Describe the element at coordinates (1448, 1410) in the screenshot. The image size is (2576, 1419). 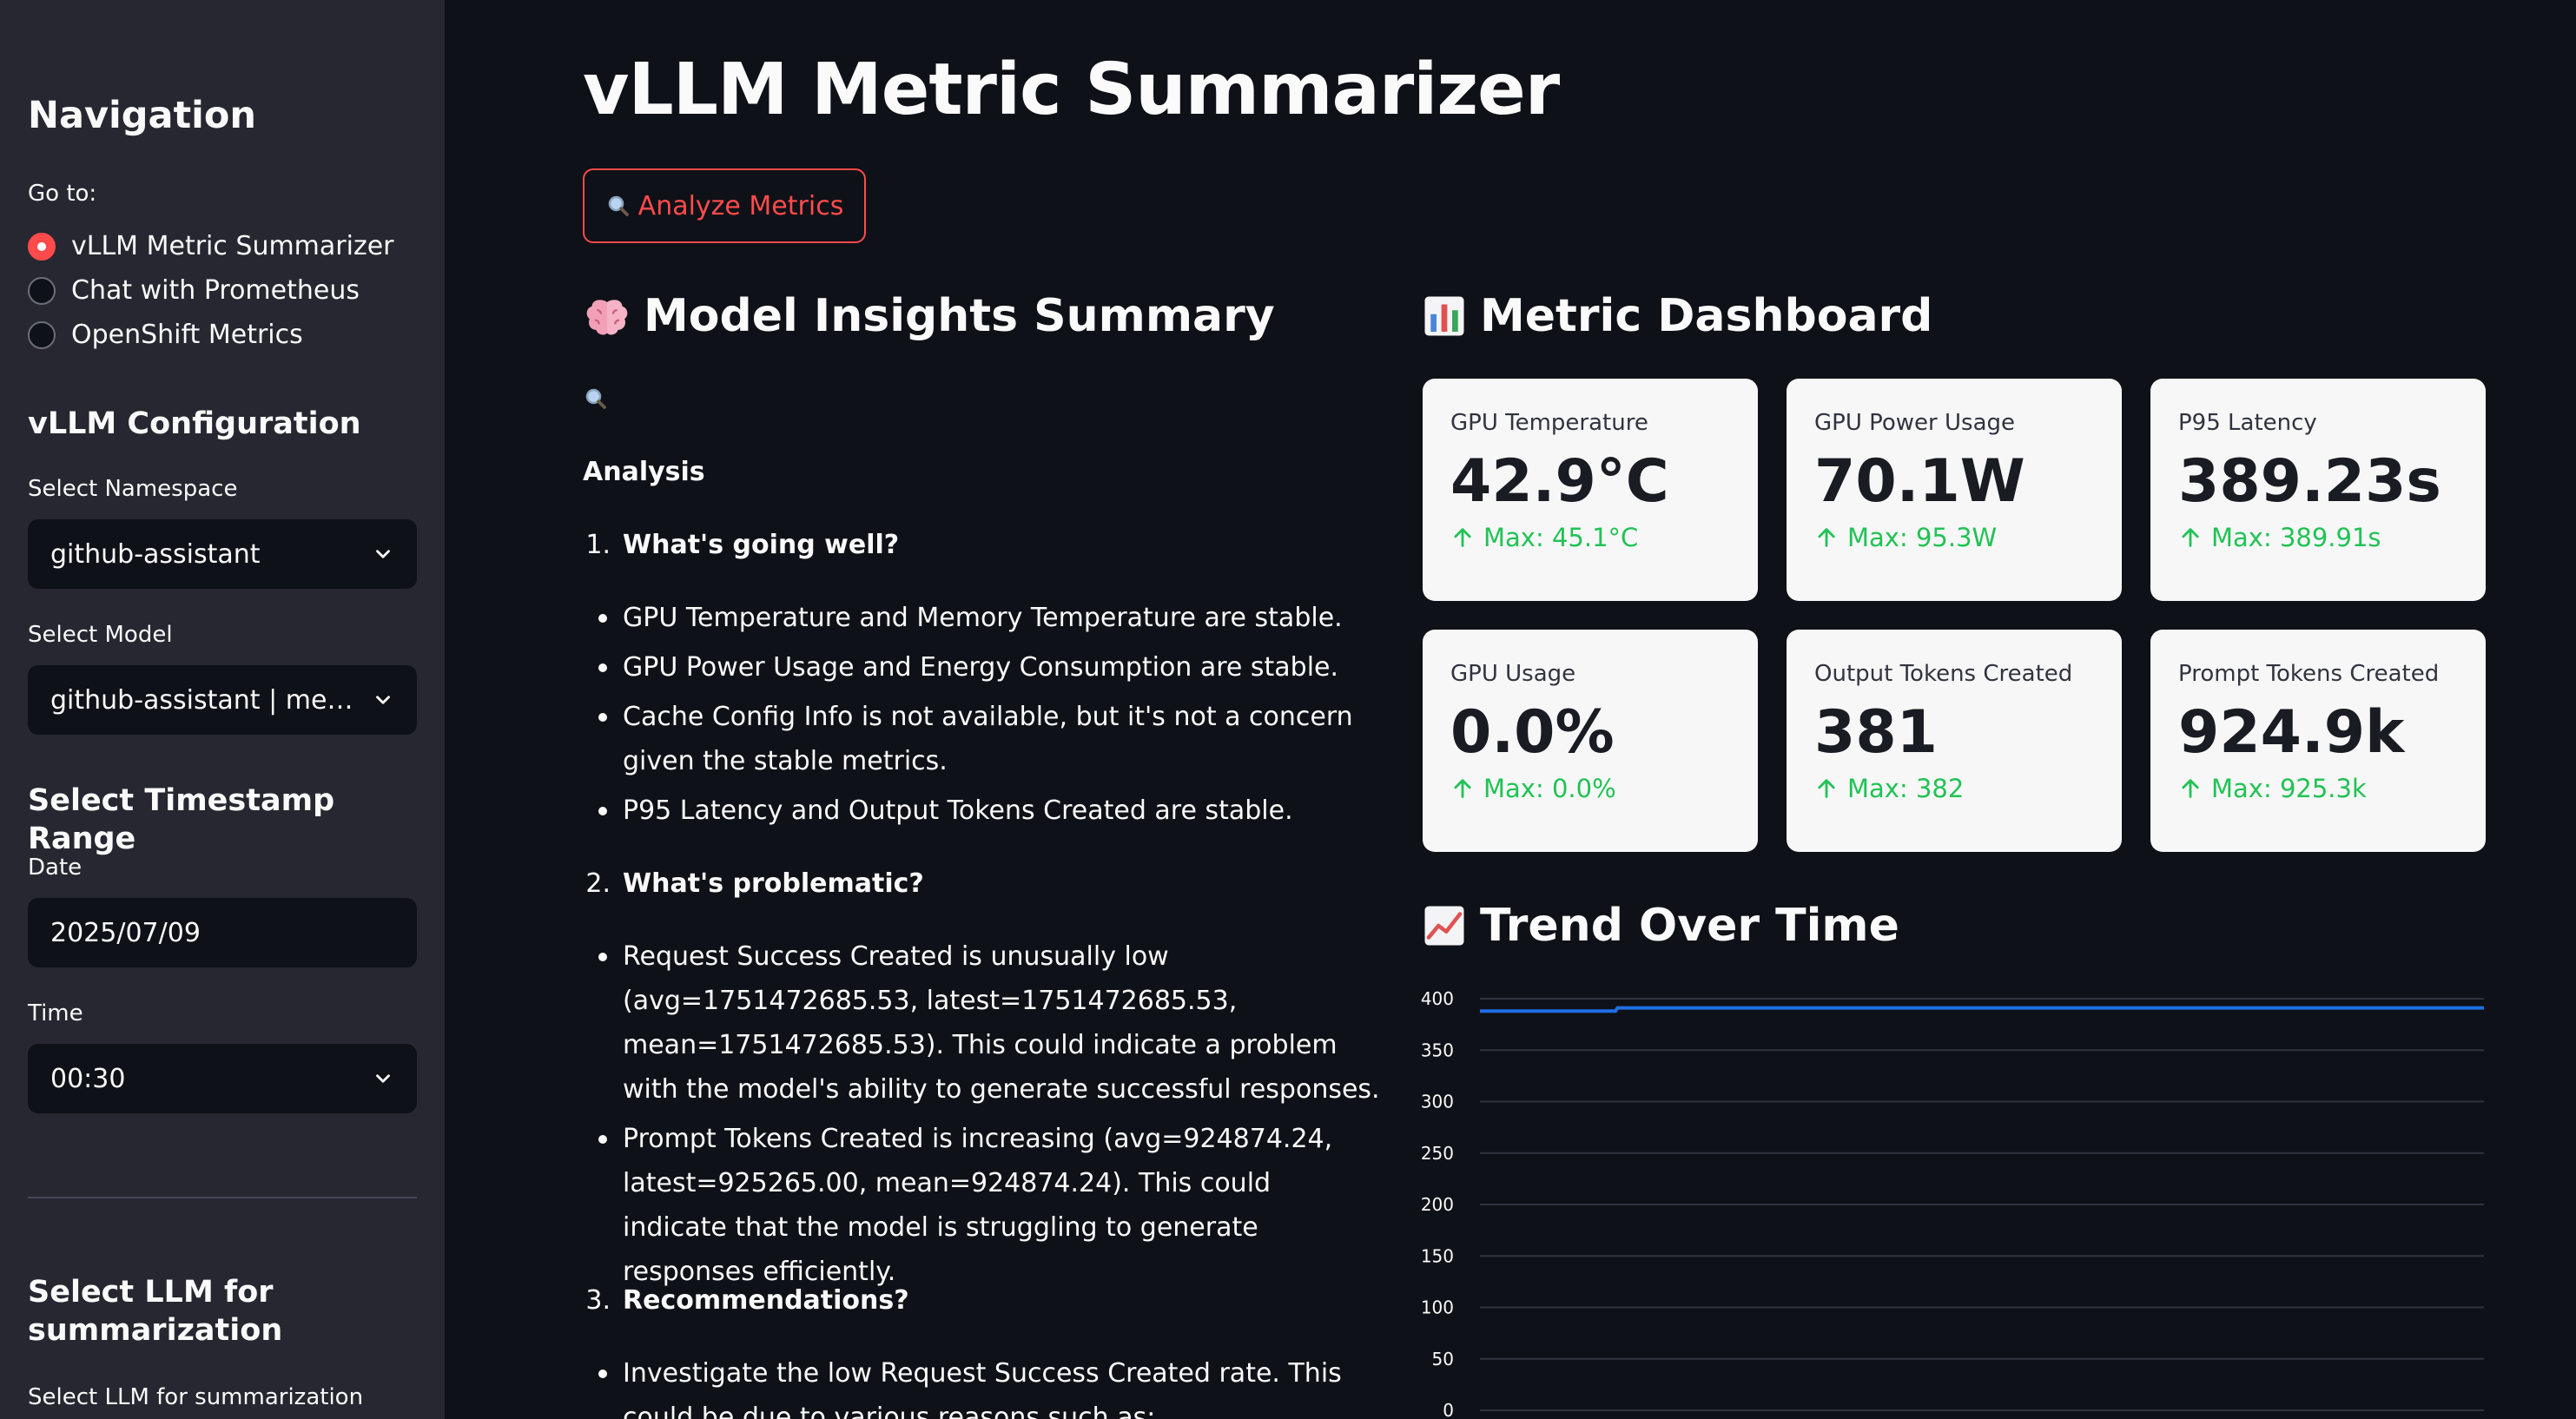
I see `y-tick-label: 0` at that location.